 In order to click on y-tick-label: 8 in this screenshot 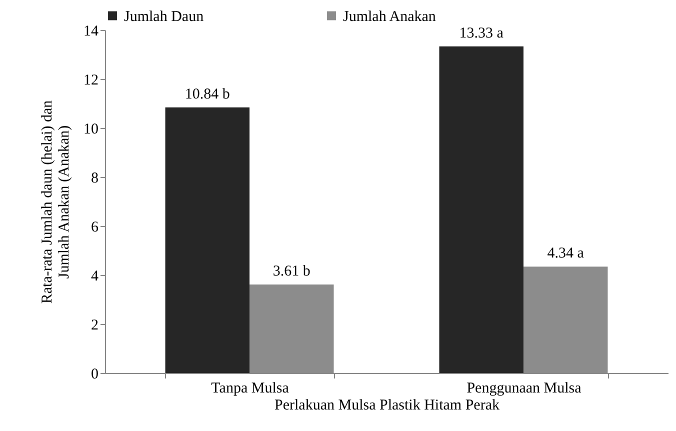, I will do `click(94, 178)`.